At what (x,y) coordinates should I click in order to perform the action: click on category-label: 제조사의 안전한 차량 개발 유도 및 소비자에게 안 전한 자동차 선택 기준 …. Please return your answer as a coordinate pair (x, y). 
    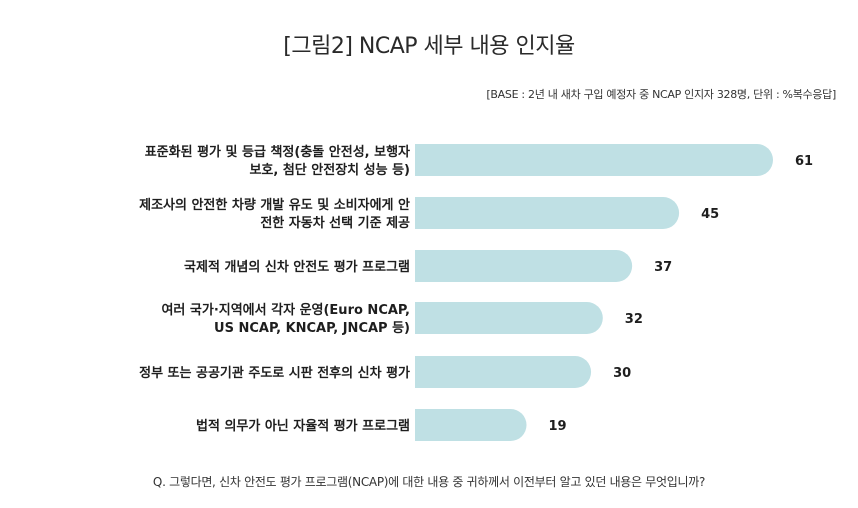
    Looking at the image, I should click on (274, 214).